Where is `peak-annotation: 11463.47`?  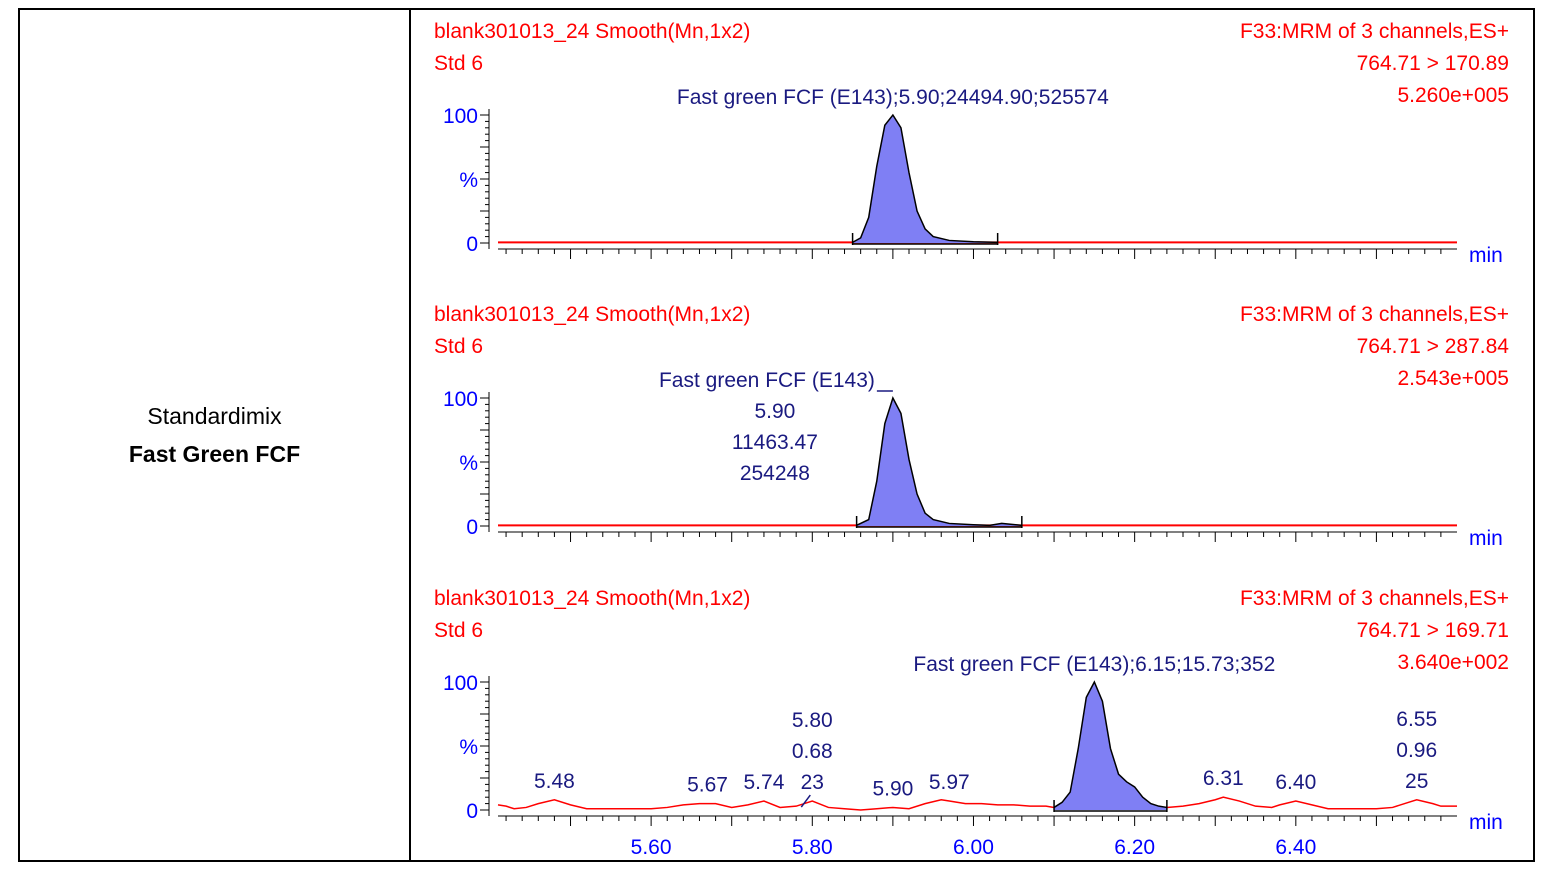
peak-annotation: 11463.47 is located at coordinates (775, 442).